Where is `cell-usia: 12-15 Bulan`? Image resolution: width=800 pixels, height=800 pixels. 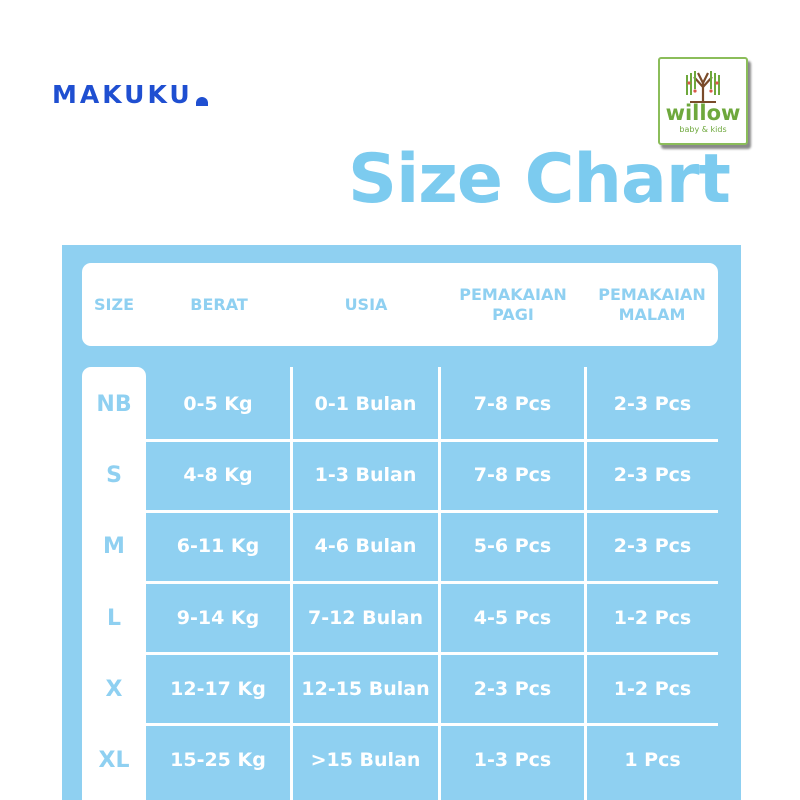
cell-usia: 12-15 Bulan is located at coordinates (365, 689).